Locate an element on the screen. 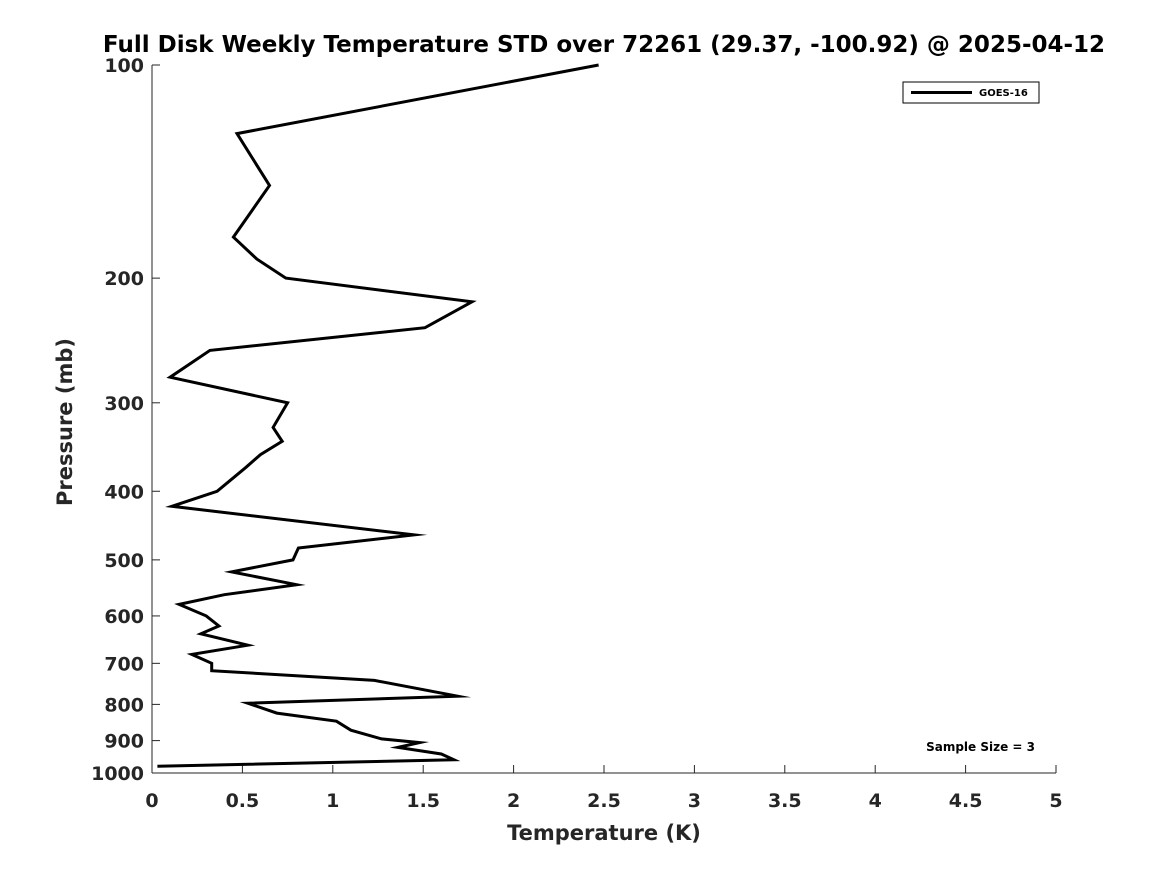  legend: GOES-16 is located at coordinates (971, 92).